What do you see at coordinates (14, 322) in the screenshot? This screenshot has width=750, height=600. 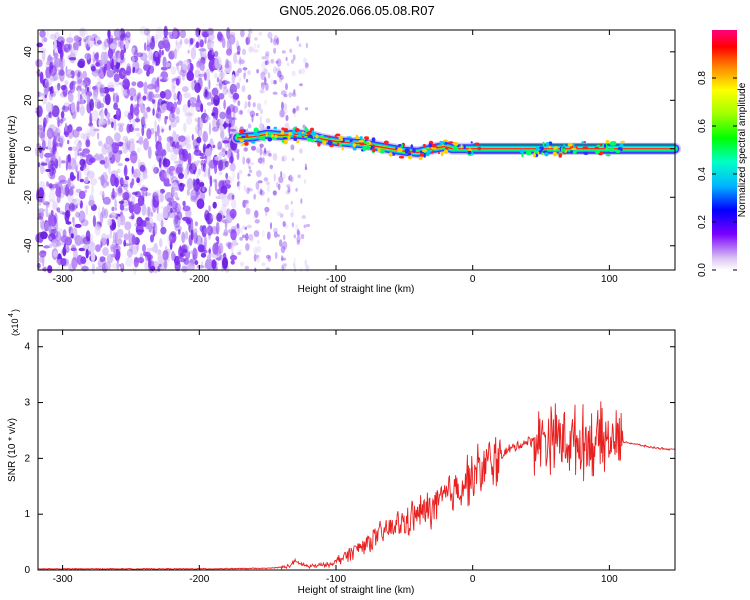 I see `snr-multiplier: (x10 4 )` at bounding box center [14, 322].